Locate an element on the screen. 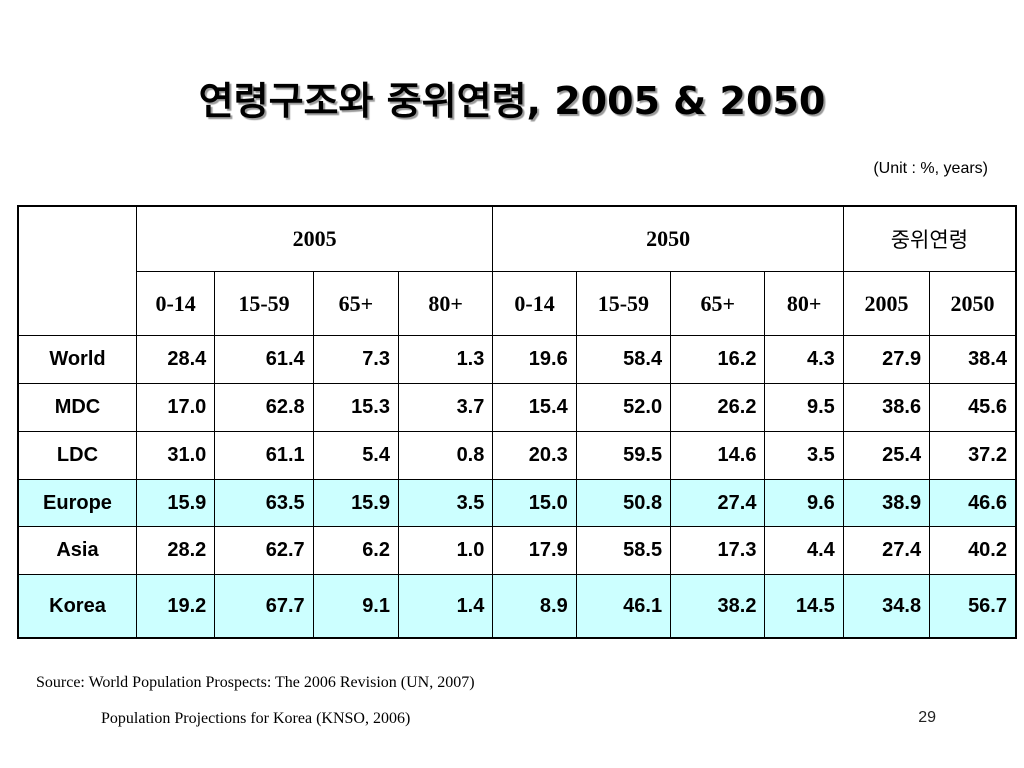  table-cell: 62.7 is located at coordinates (264, 551).